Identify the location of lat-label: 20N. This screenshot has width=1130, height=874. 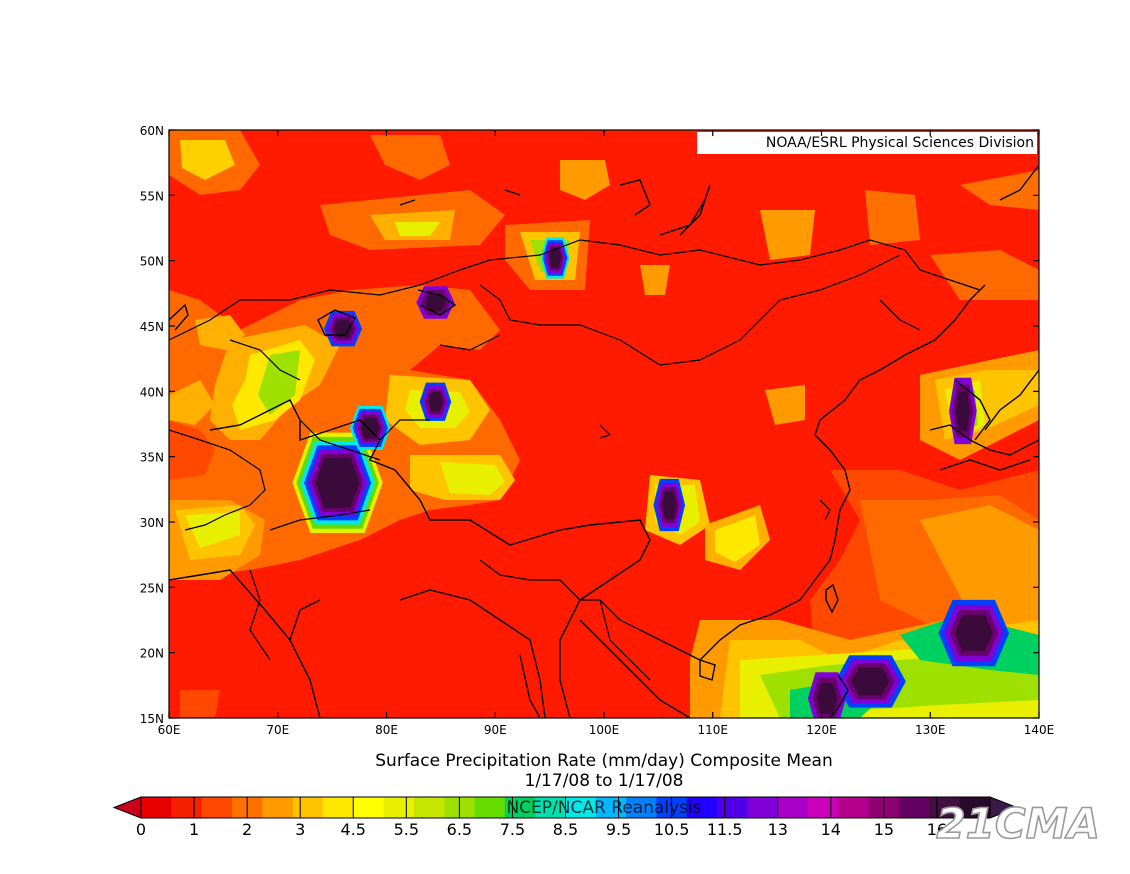
(152, 654).